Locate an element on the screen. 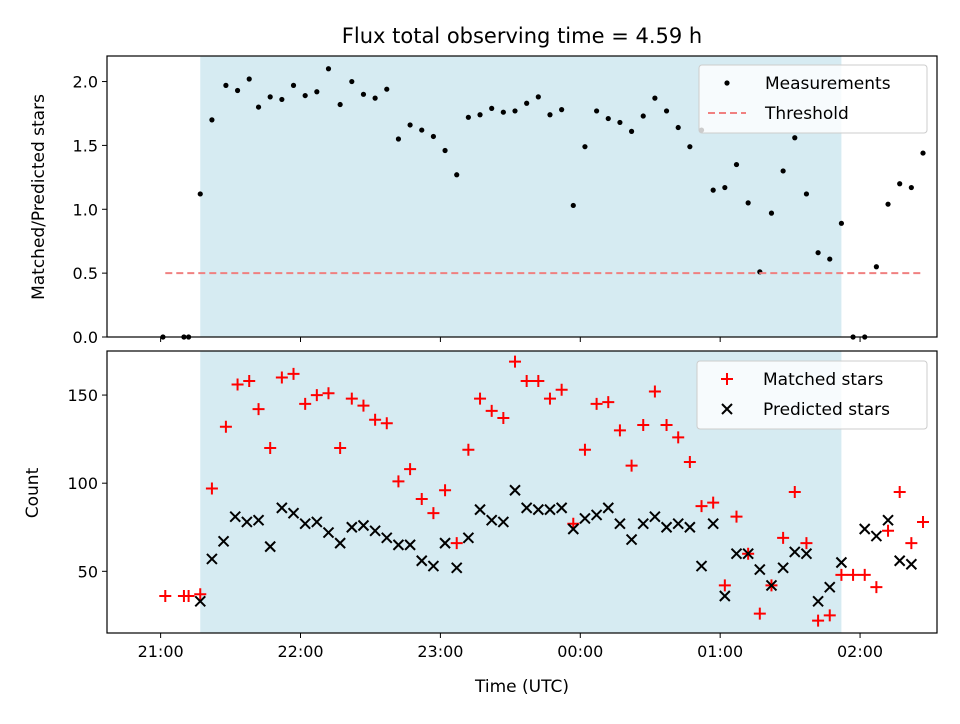 The width and height of the screenshot is (960, 724). legend-label-measurements: Measurements is located at coordinates (828, 84).